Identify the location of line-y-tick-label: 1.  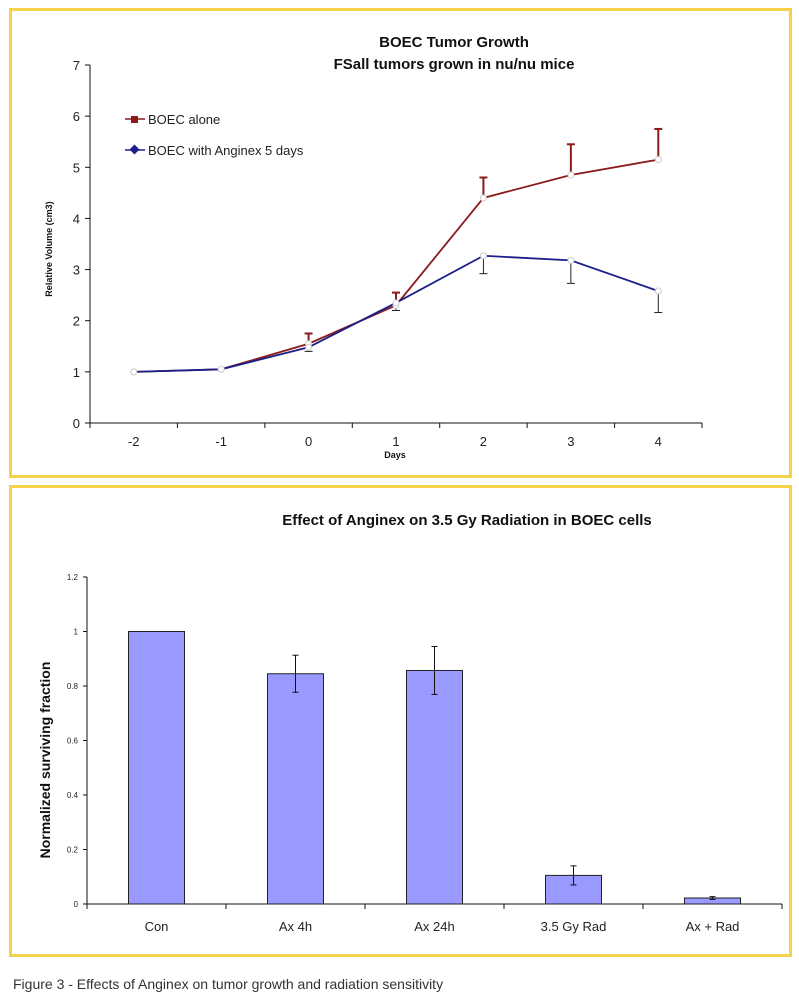
(76, 372).